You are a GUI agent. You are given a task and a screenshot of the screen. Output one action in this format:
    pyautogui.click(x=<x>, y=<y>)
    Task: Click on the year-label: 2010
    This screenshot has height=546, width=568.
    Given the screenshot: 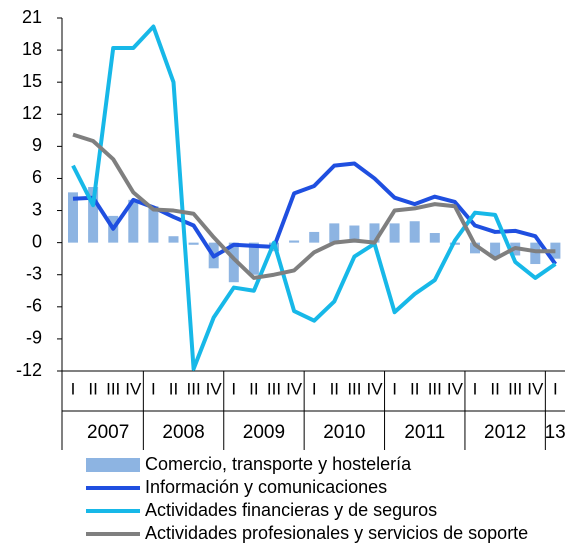 What is the action you would take?
    pyautogui.click(x=344, y=432)
    